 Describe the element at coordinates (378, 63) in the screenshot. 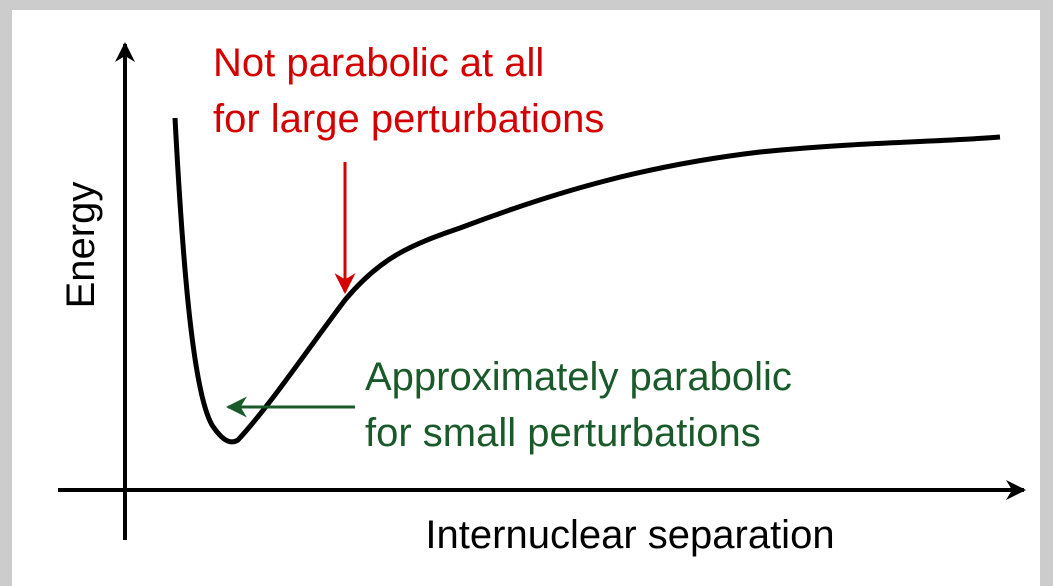

I see `annotation-line: Not parabolic at all` at that location.